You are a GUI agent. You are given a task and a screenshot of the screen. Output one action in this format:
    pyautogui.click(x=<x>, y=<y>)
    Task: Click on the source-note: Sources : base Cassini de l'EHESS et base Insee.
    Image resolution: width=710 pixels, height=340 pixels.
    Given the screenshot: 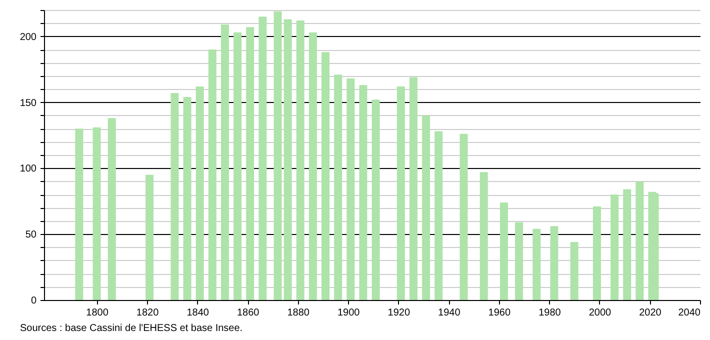 What is the action you would take?
    pyautogui.click(x=131, y=328)
    